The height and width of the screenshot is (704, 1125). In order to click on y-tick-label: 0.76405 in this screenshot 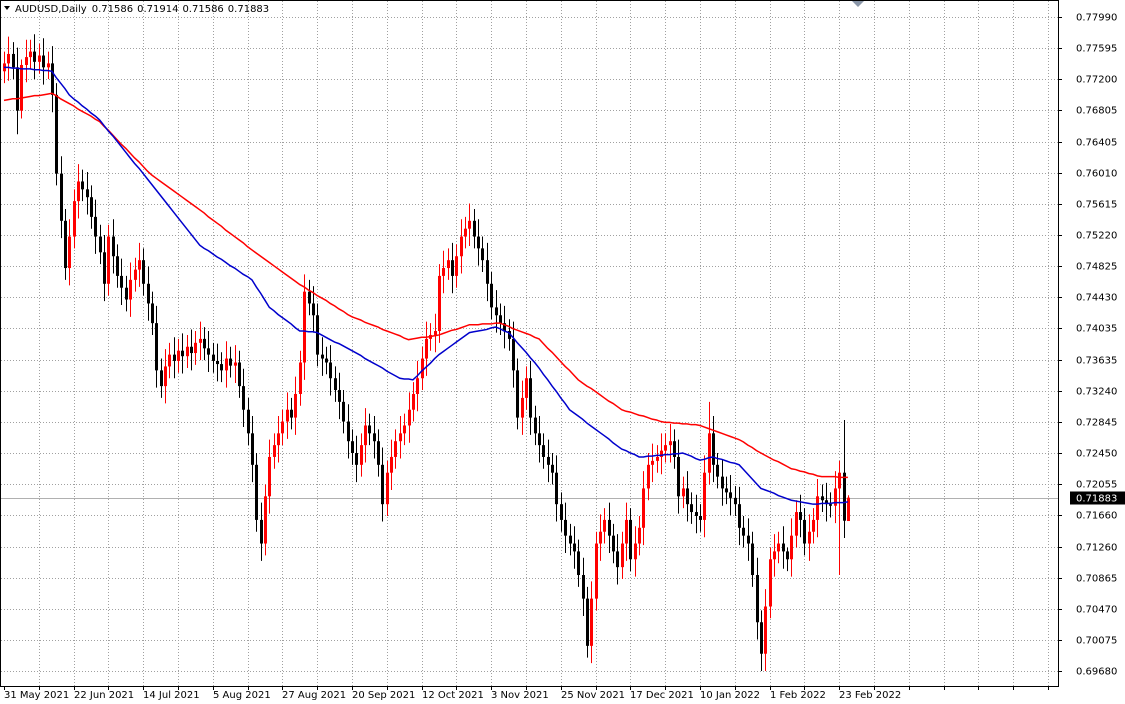, I will do `click(1096, 143)`.